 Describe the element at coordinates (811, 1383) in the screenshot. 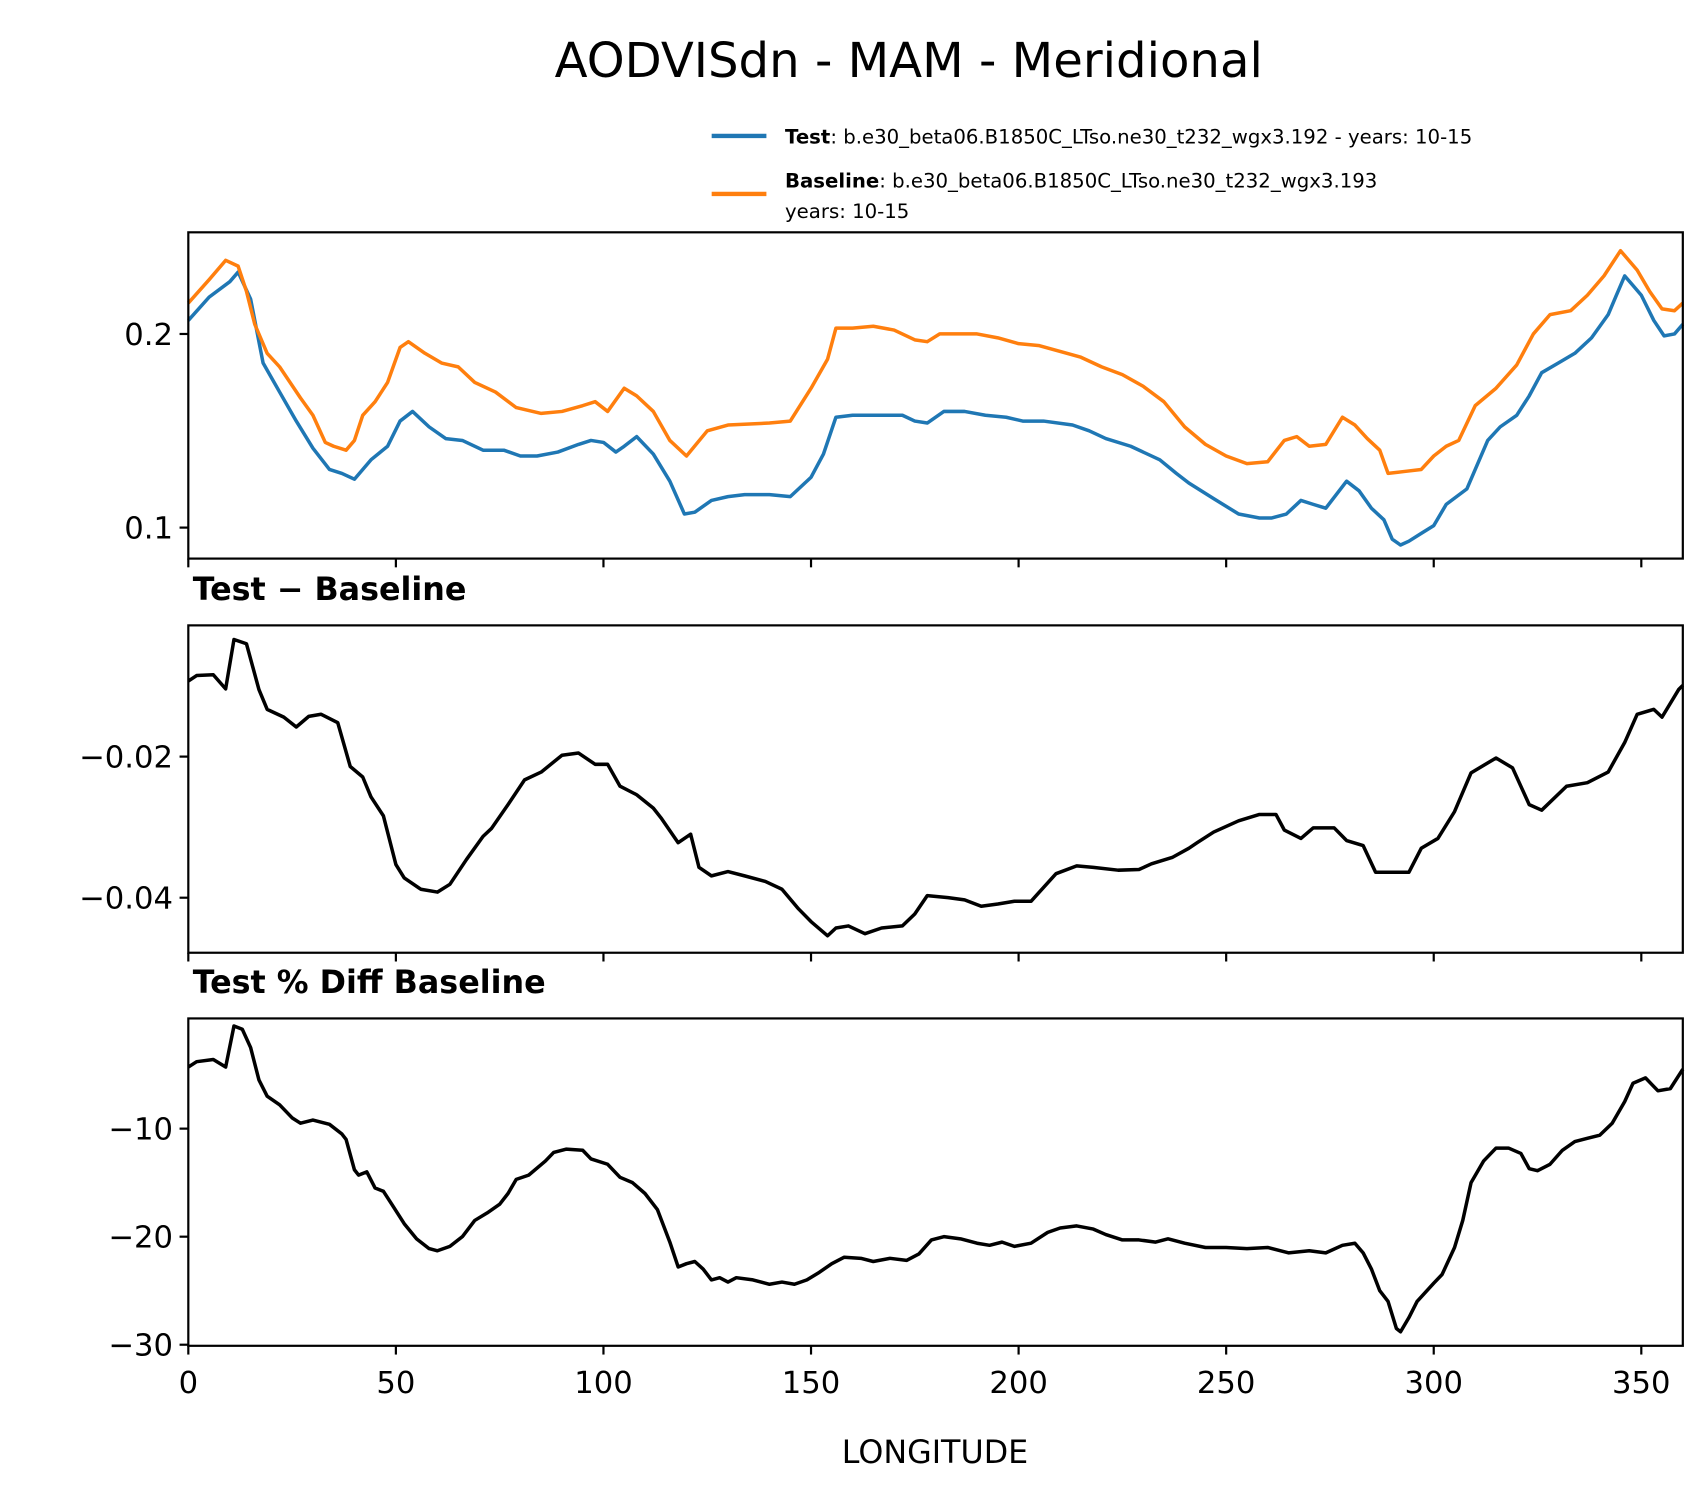

I see `x-tick-label: 150` at that location.